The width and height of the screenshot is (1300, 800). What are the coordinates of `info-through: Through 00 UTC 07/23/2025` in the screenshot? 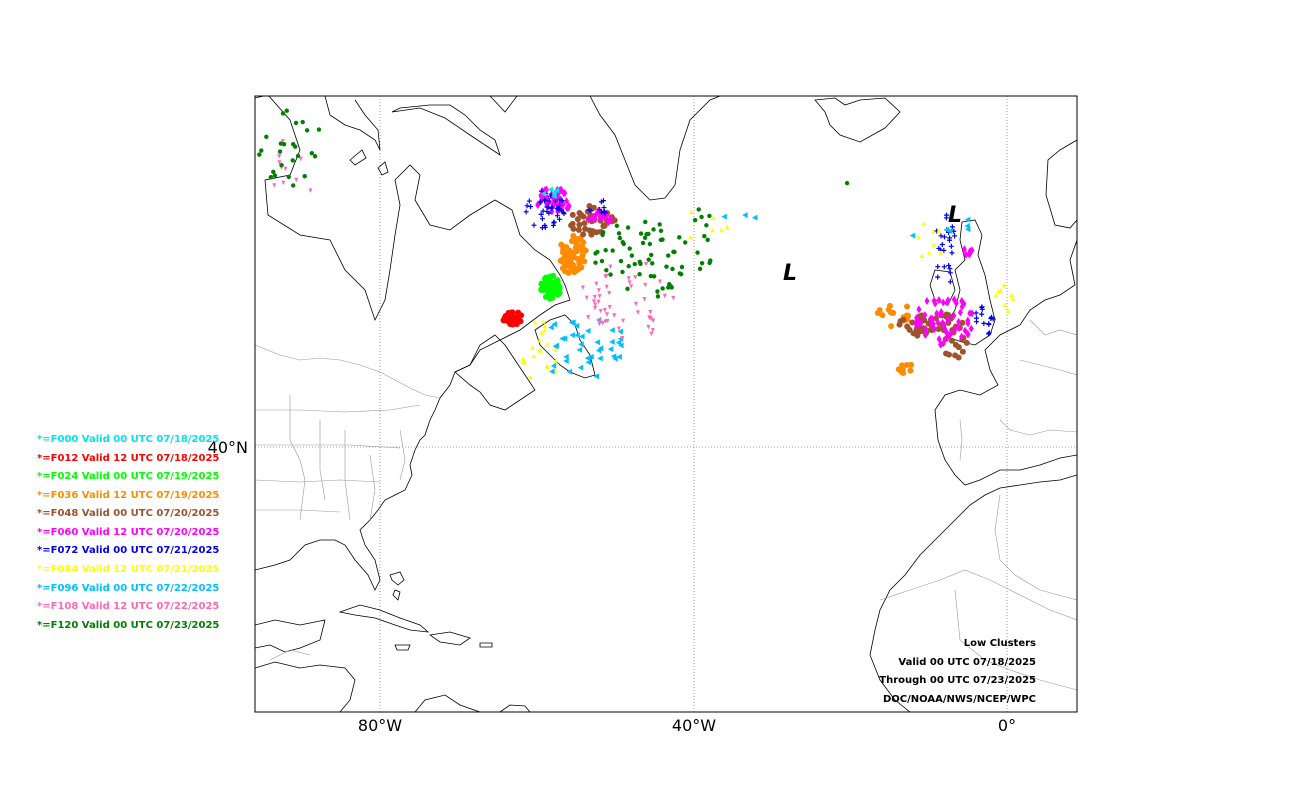 It's located at (957, 680).